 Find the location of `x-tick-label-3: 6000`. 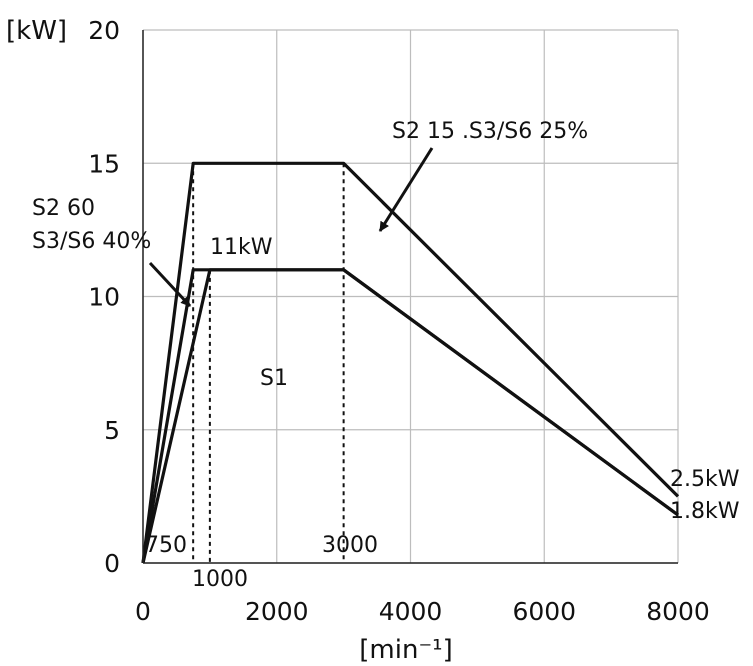

x-tick-label-3: 6000 is located at coordinates (544, 611).